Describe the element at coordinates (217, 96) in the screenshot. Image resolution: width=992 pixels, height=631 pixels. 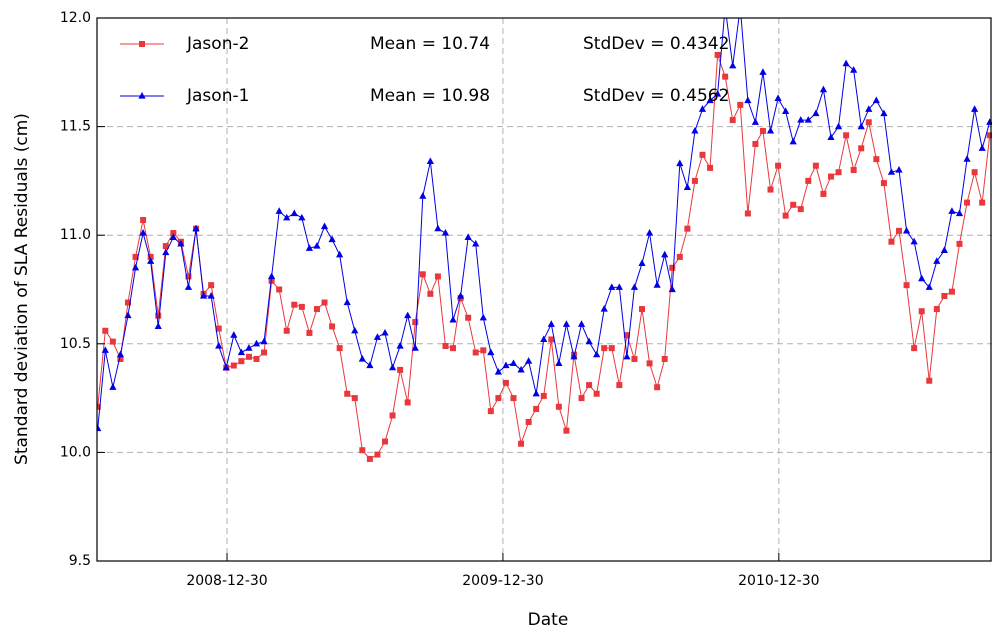
I see `legend-label: Jason-1` at that location.